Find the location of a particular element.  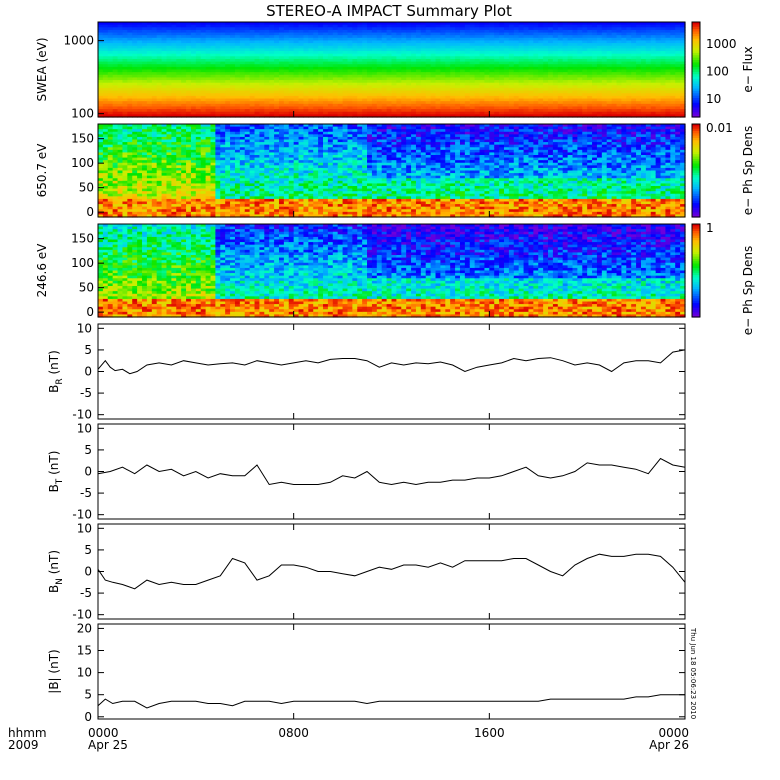

y-axis-label: SWEA (eV) is located at coordinates (42, 69).